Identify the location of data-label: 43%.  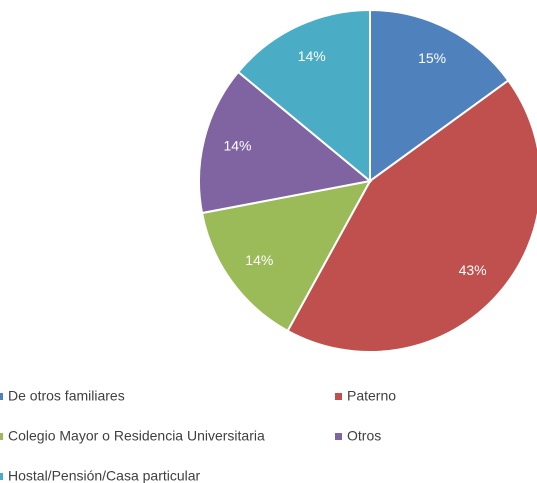
(473, 270).